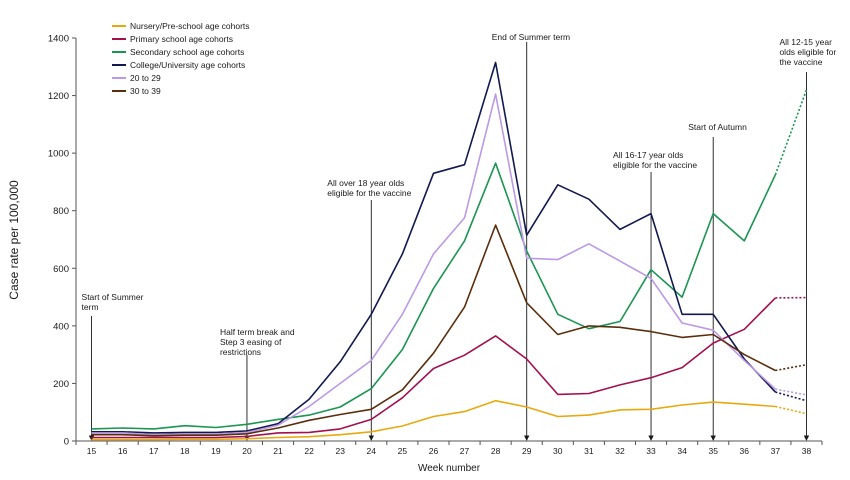 The width and height of the screenshot is (850, 480). What do you see at coordinates (717, 127) in the screenshot?
I see `annotation-label: Start of Autumn` at bounding box center [717, 127].